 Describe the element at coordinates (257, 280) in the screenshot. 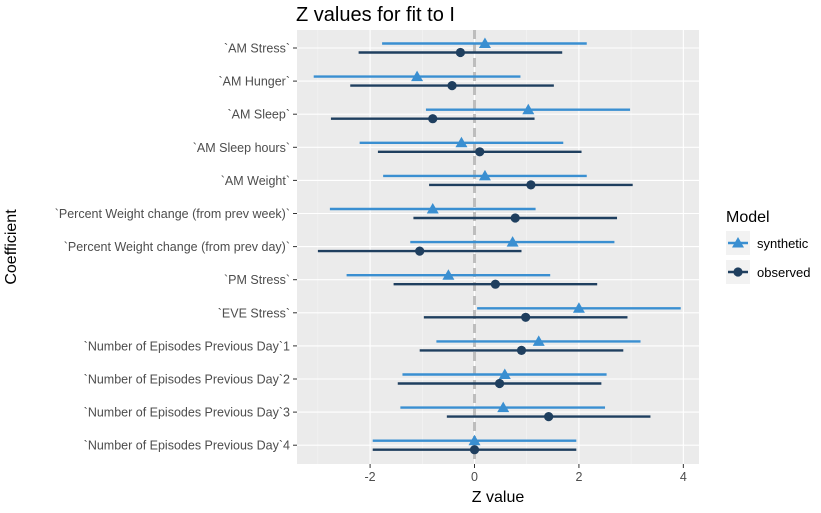

I see `y-tick-label: `PM Stress`` at that location.